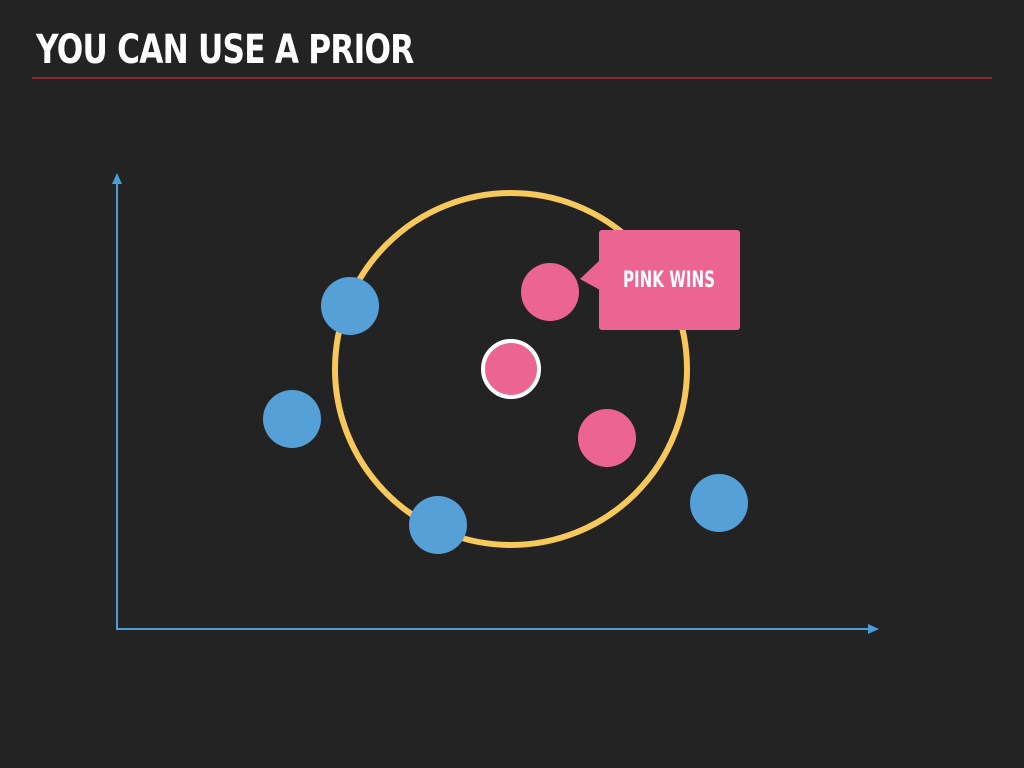 This screenshot has height=768, width=1024. Describe the element at coordinates (873, 629) in the screenshot. I see `x-axis-arrow-icon` at that location.